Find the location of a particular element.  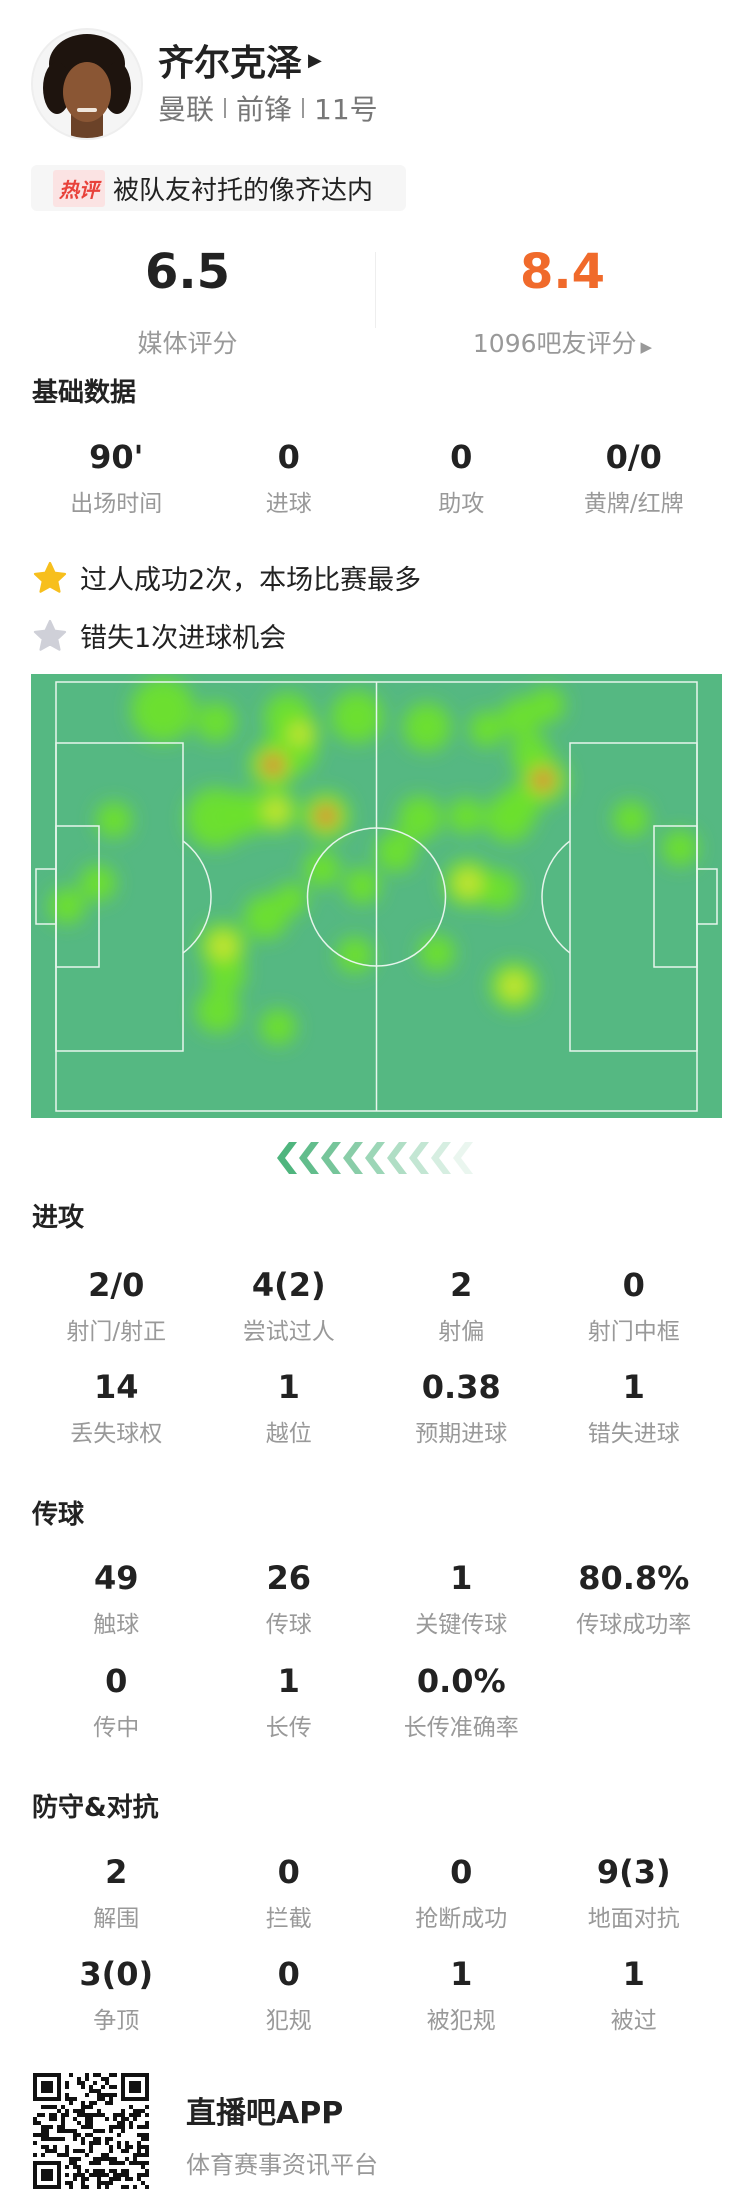

stat-label: 长传准确率 is located at coordinates (461, 1728).